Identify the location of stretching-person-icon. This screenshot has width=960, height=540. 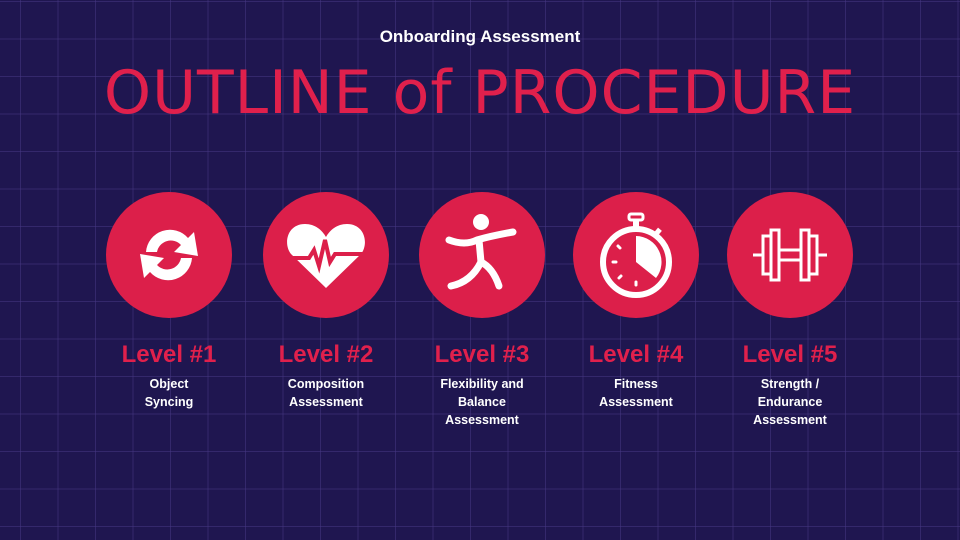
(481, 252).